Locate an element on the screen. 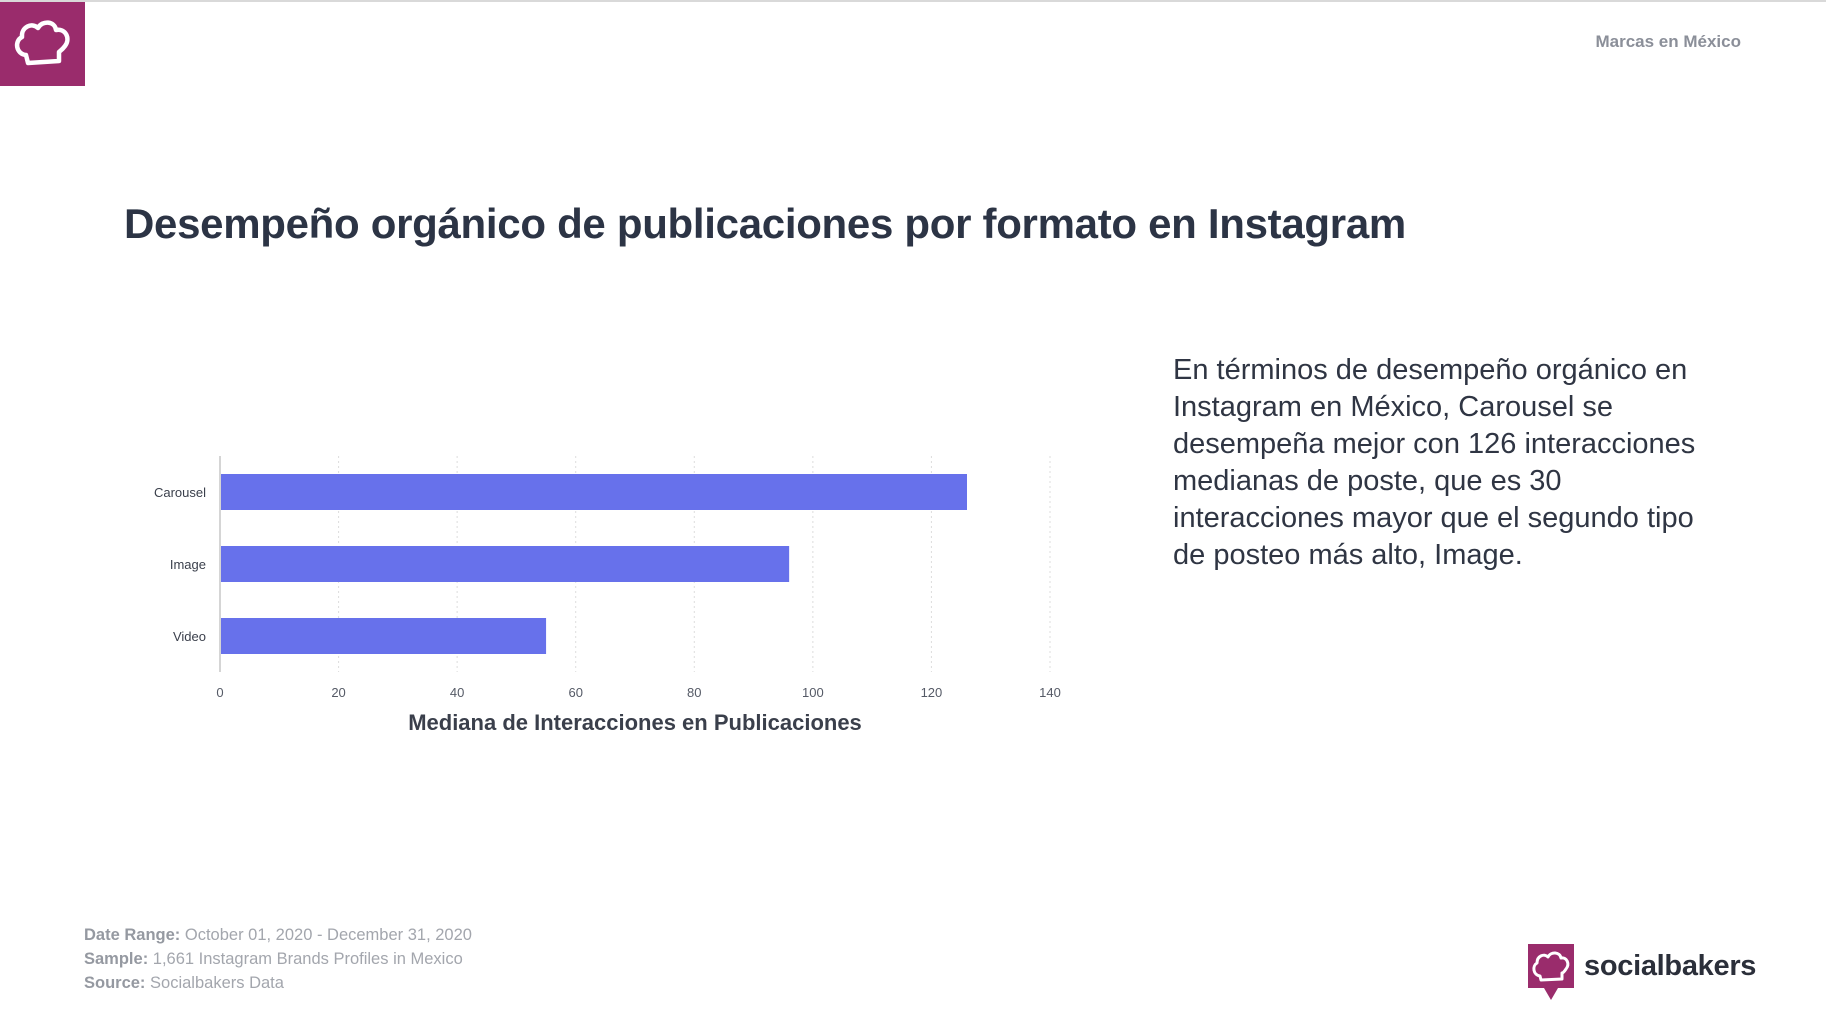 The width and height of the screenshot is (1826, 1030). logo is located at coordinates (42, 44).